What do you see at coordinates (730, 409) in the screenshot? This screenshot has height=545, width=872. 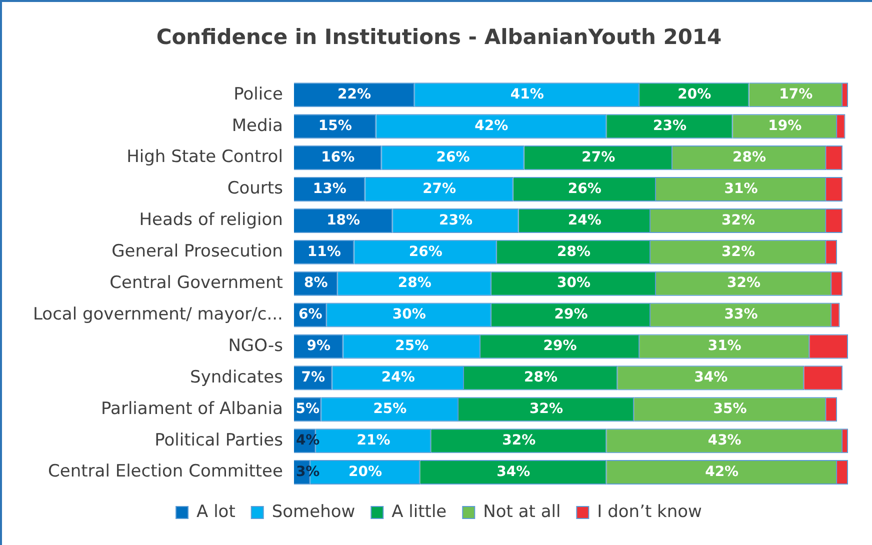 I see `data-label: 35%` at bounding box center [730, 409].